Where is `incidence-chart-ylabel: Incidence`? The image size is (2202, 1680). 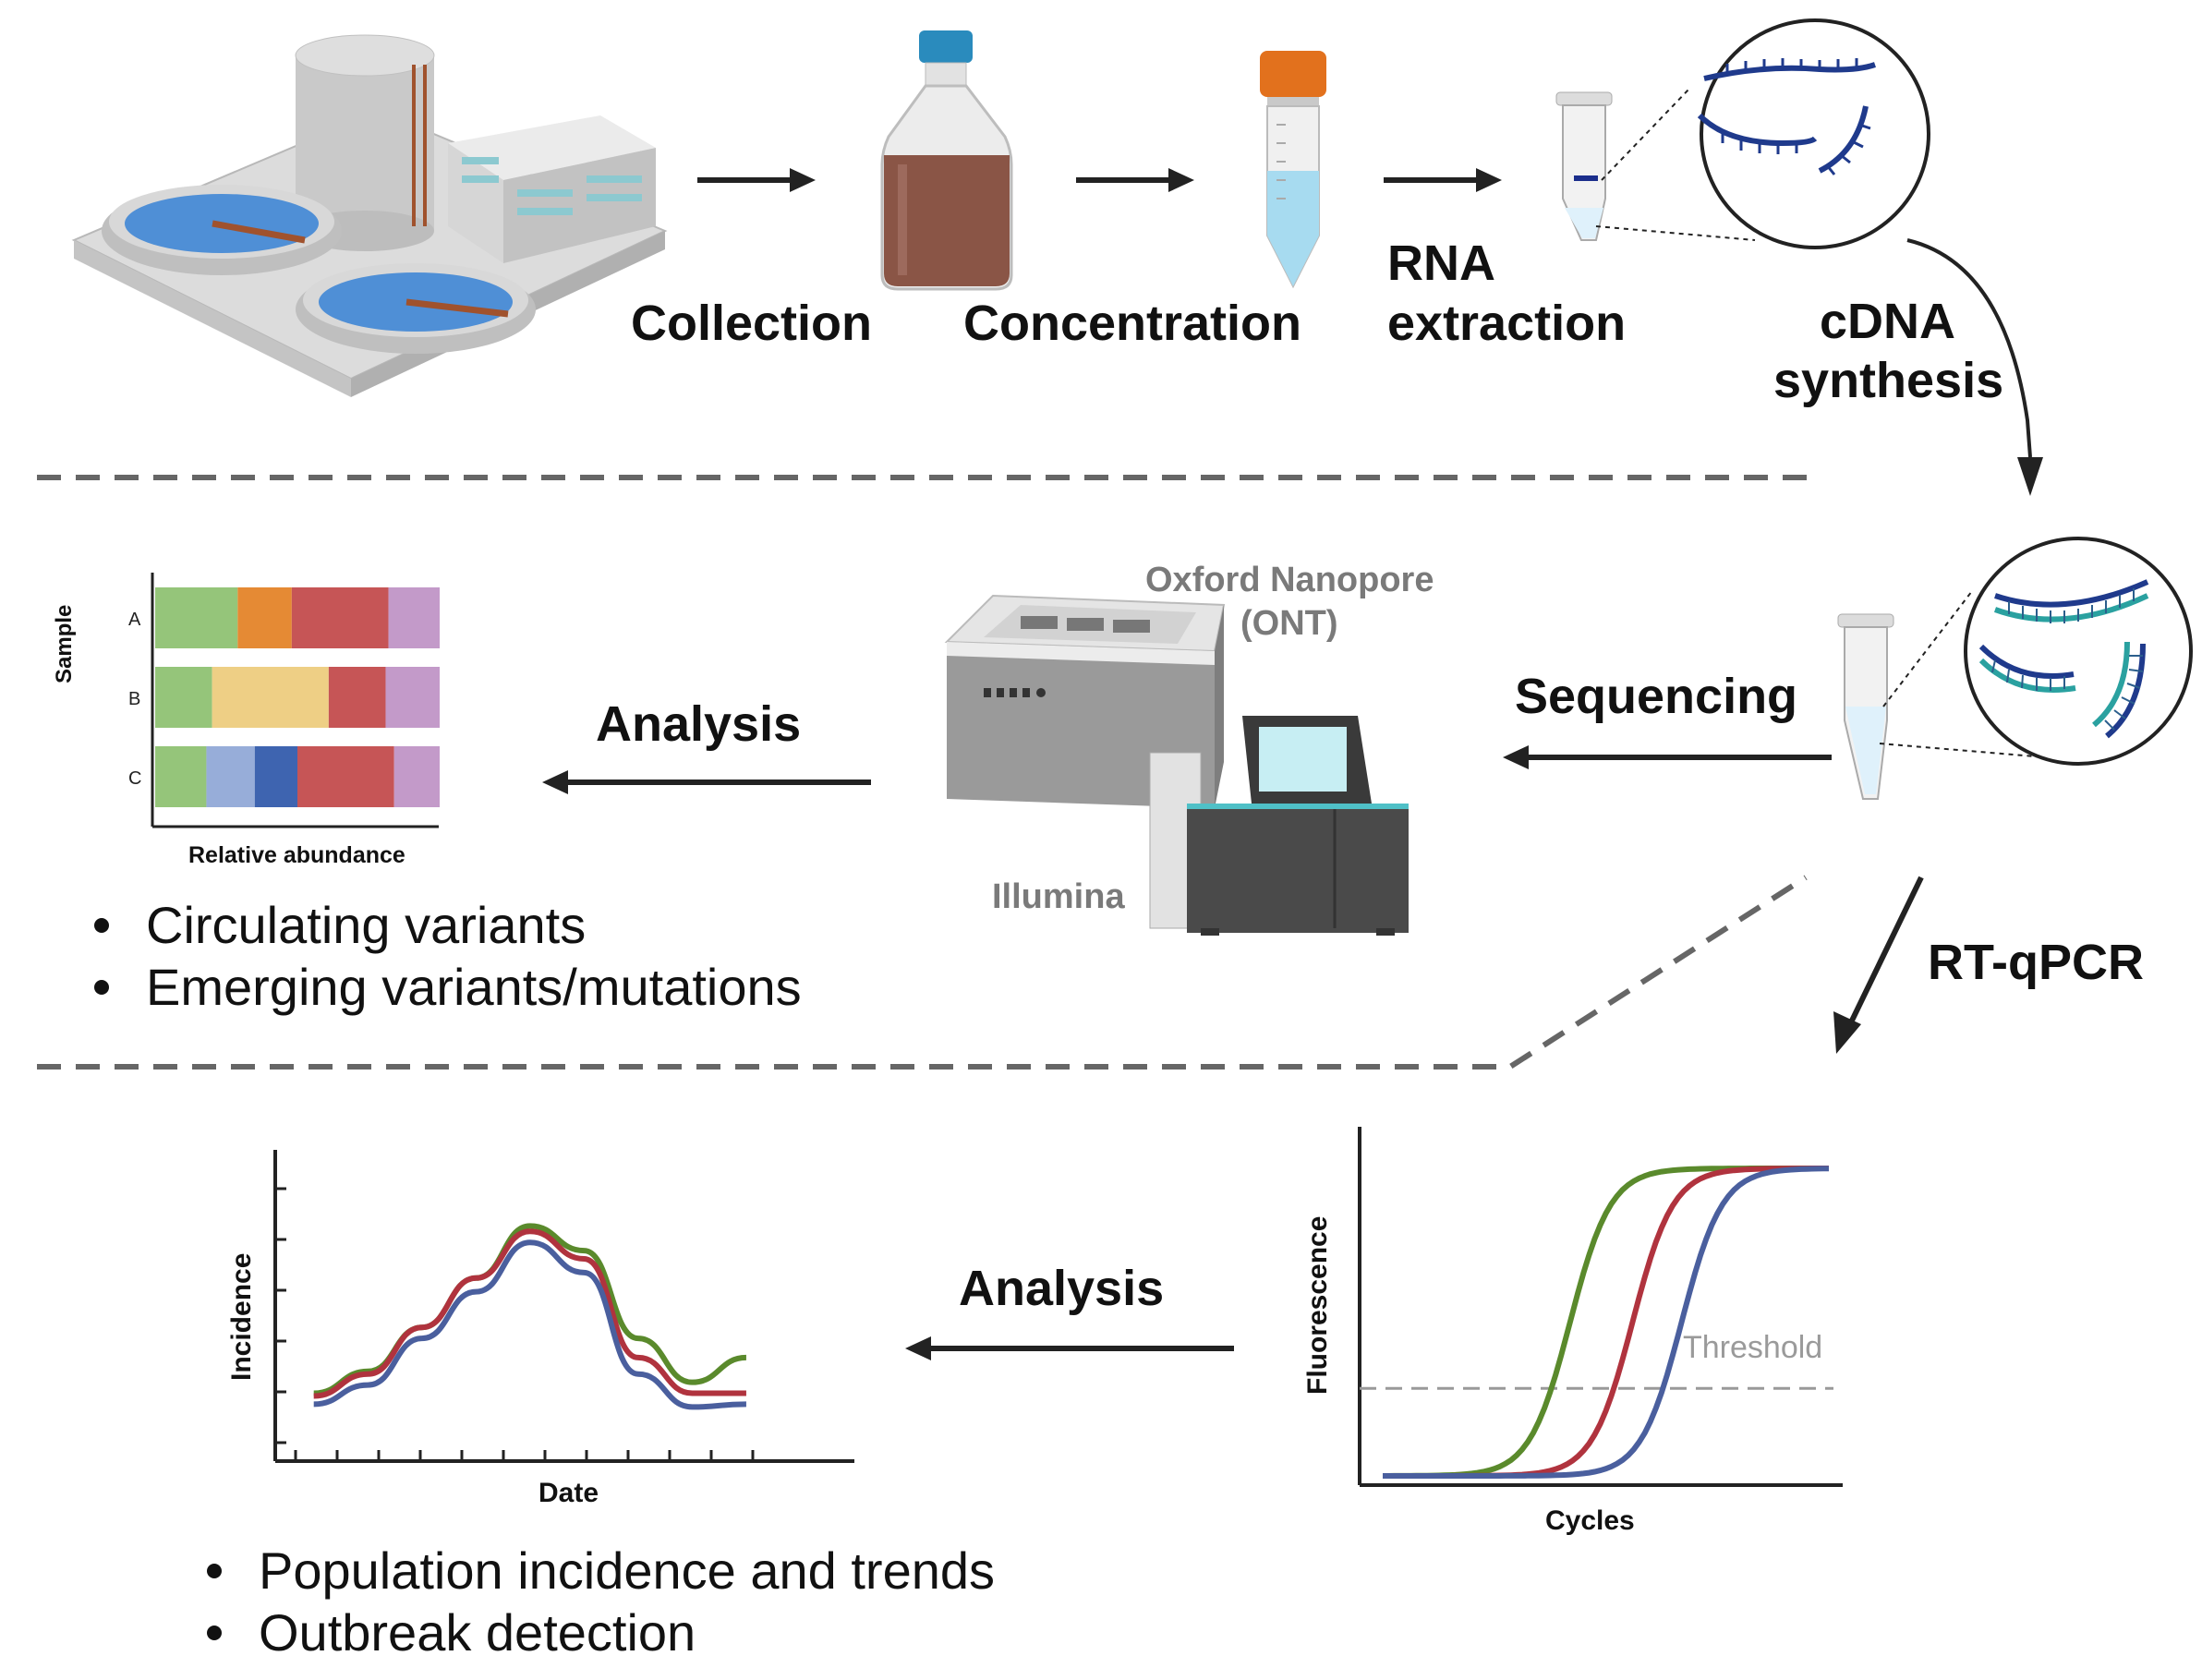
incidence-chart-ylabel: Incidence is located at coordinates (241, 1316).